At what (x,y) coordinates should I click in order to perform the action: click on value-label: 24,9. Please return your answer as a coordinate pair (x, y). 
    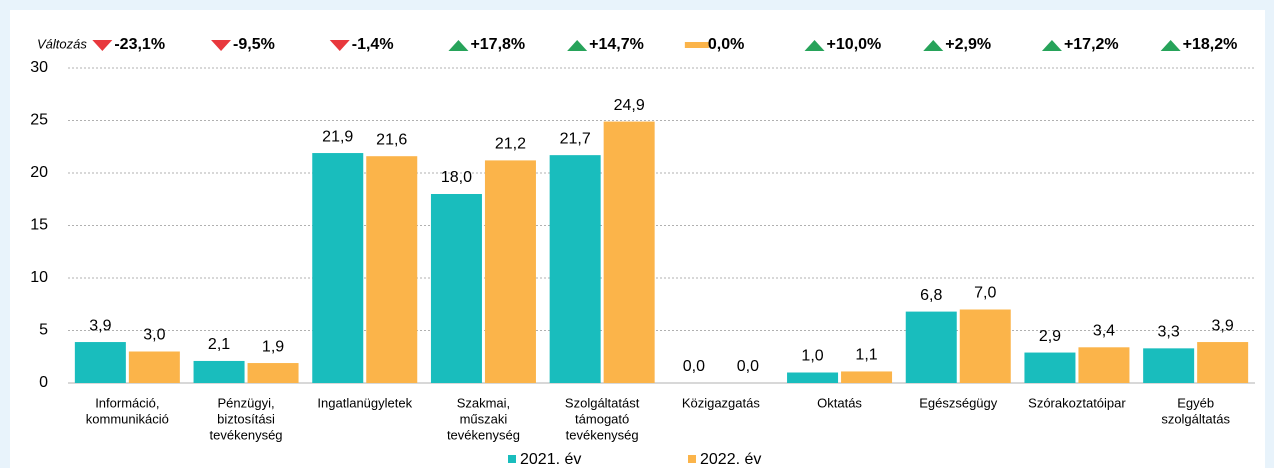
    Looking at the image, I should click on (629, 105).